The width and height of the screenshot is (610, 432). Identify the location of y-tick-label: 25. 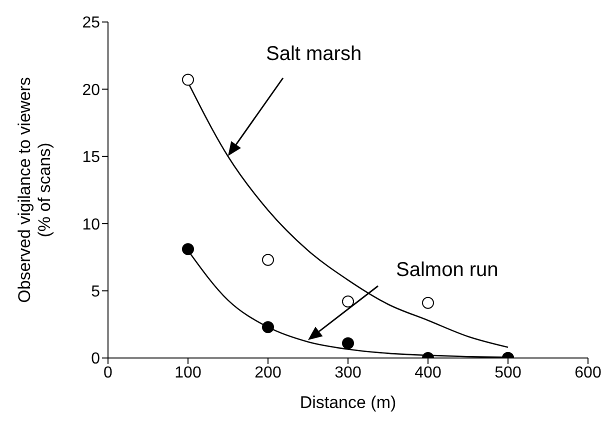
(91, 23).